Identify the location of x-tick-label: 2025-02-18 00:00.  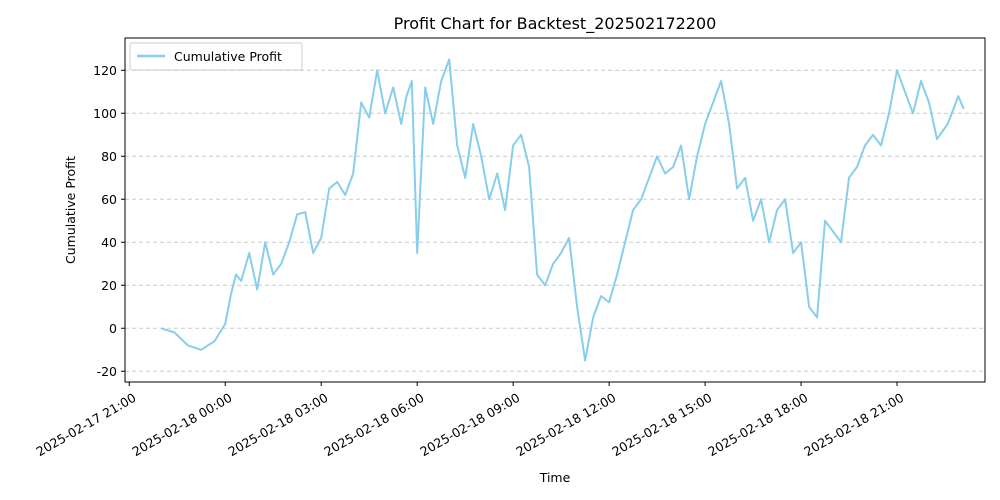
(181, 424).